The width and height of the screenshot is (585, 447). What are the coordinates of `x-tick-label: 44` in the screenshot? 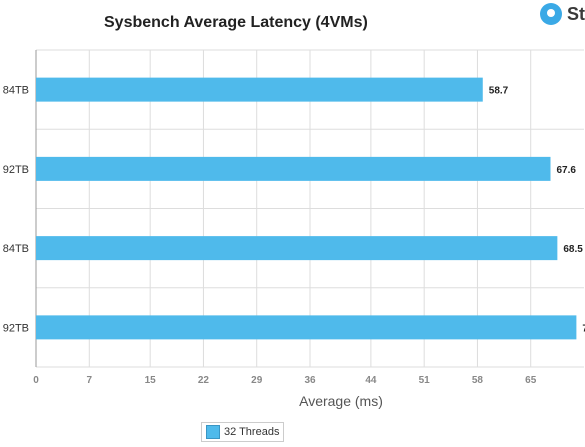 It's located at (371, 380).